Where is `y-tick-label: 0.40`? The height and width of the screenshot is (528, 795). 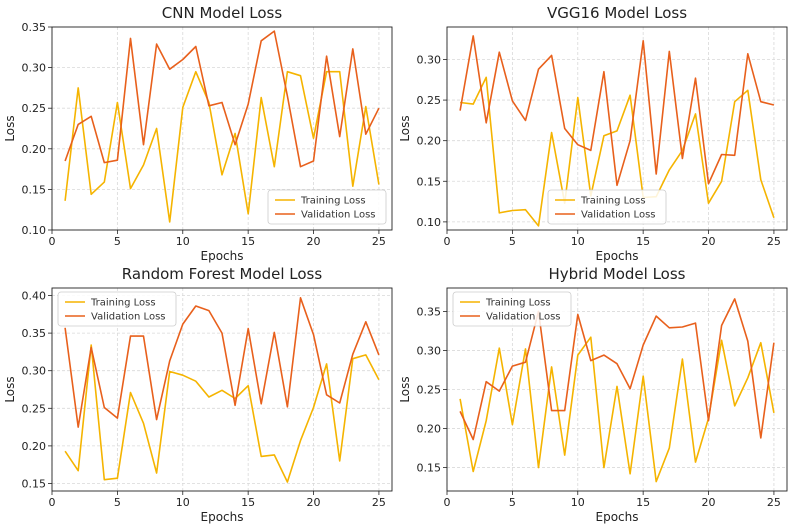
y-tick-label: 0.40 is located at coordinates (34, 296).